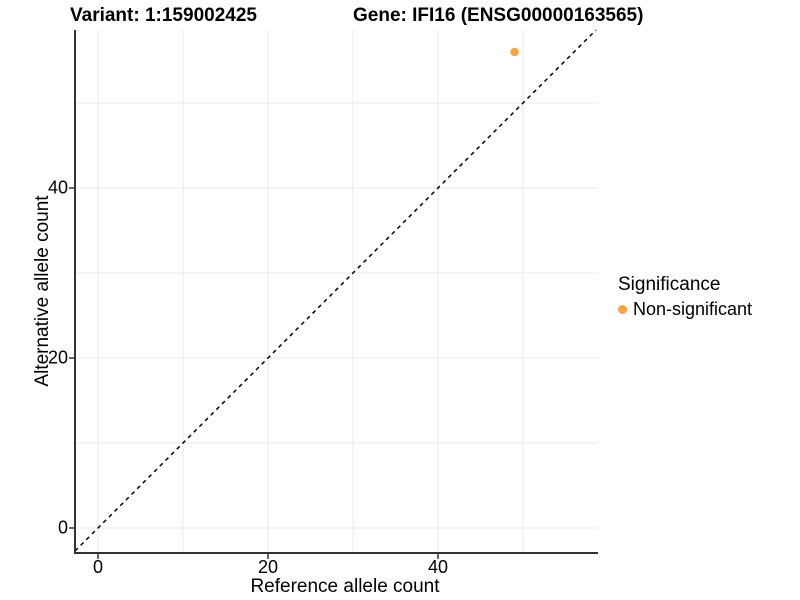  What do you see at coordinates (268, 567) in the screenshot?
I see `x-tick-label: 20` at bounding box center [268, 567].